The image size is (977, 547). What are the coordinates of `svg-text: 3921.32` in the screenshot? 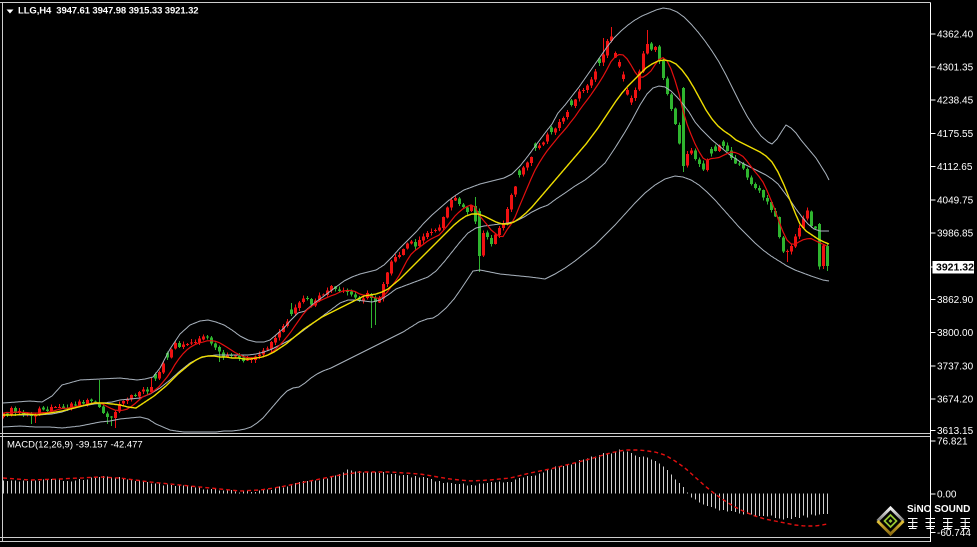 It's located at (955, 268).